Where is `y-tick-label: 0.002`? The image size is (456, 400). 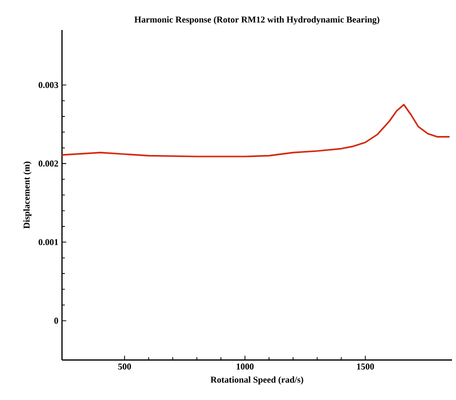
y-tick-label: 0.002 is located at coordinates (48, 163).